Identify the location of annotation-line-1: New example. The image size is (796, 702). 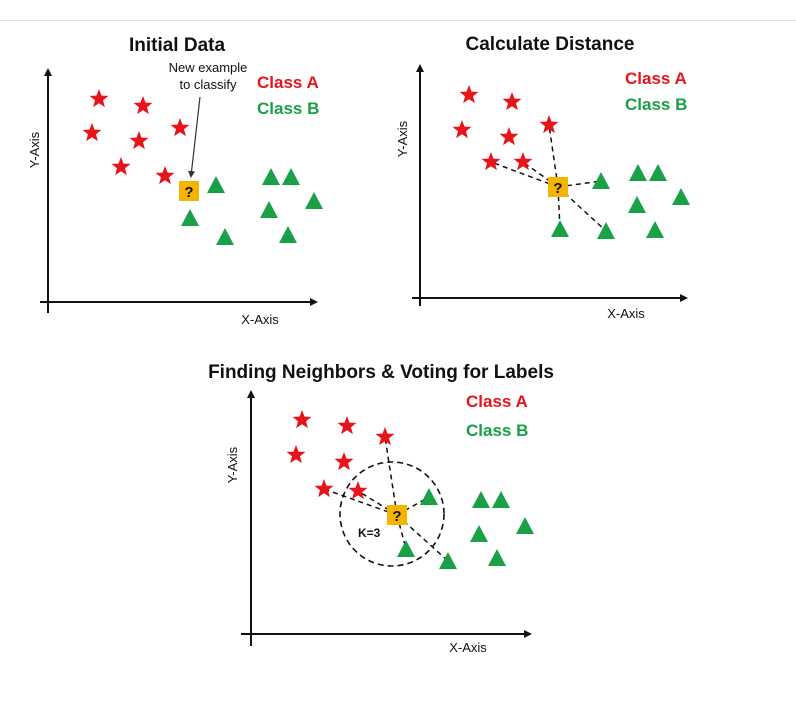
(208, 67).